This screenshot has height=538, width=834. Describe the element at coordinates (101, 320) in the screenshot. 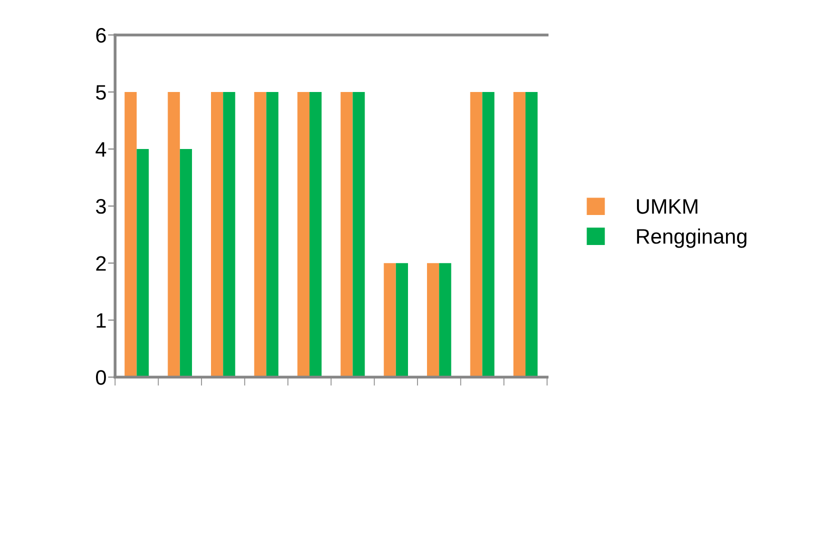

I see `y-tick-label: 1` at that location.